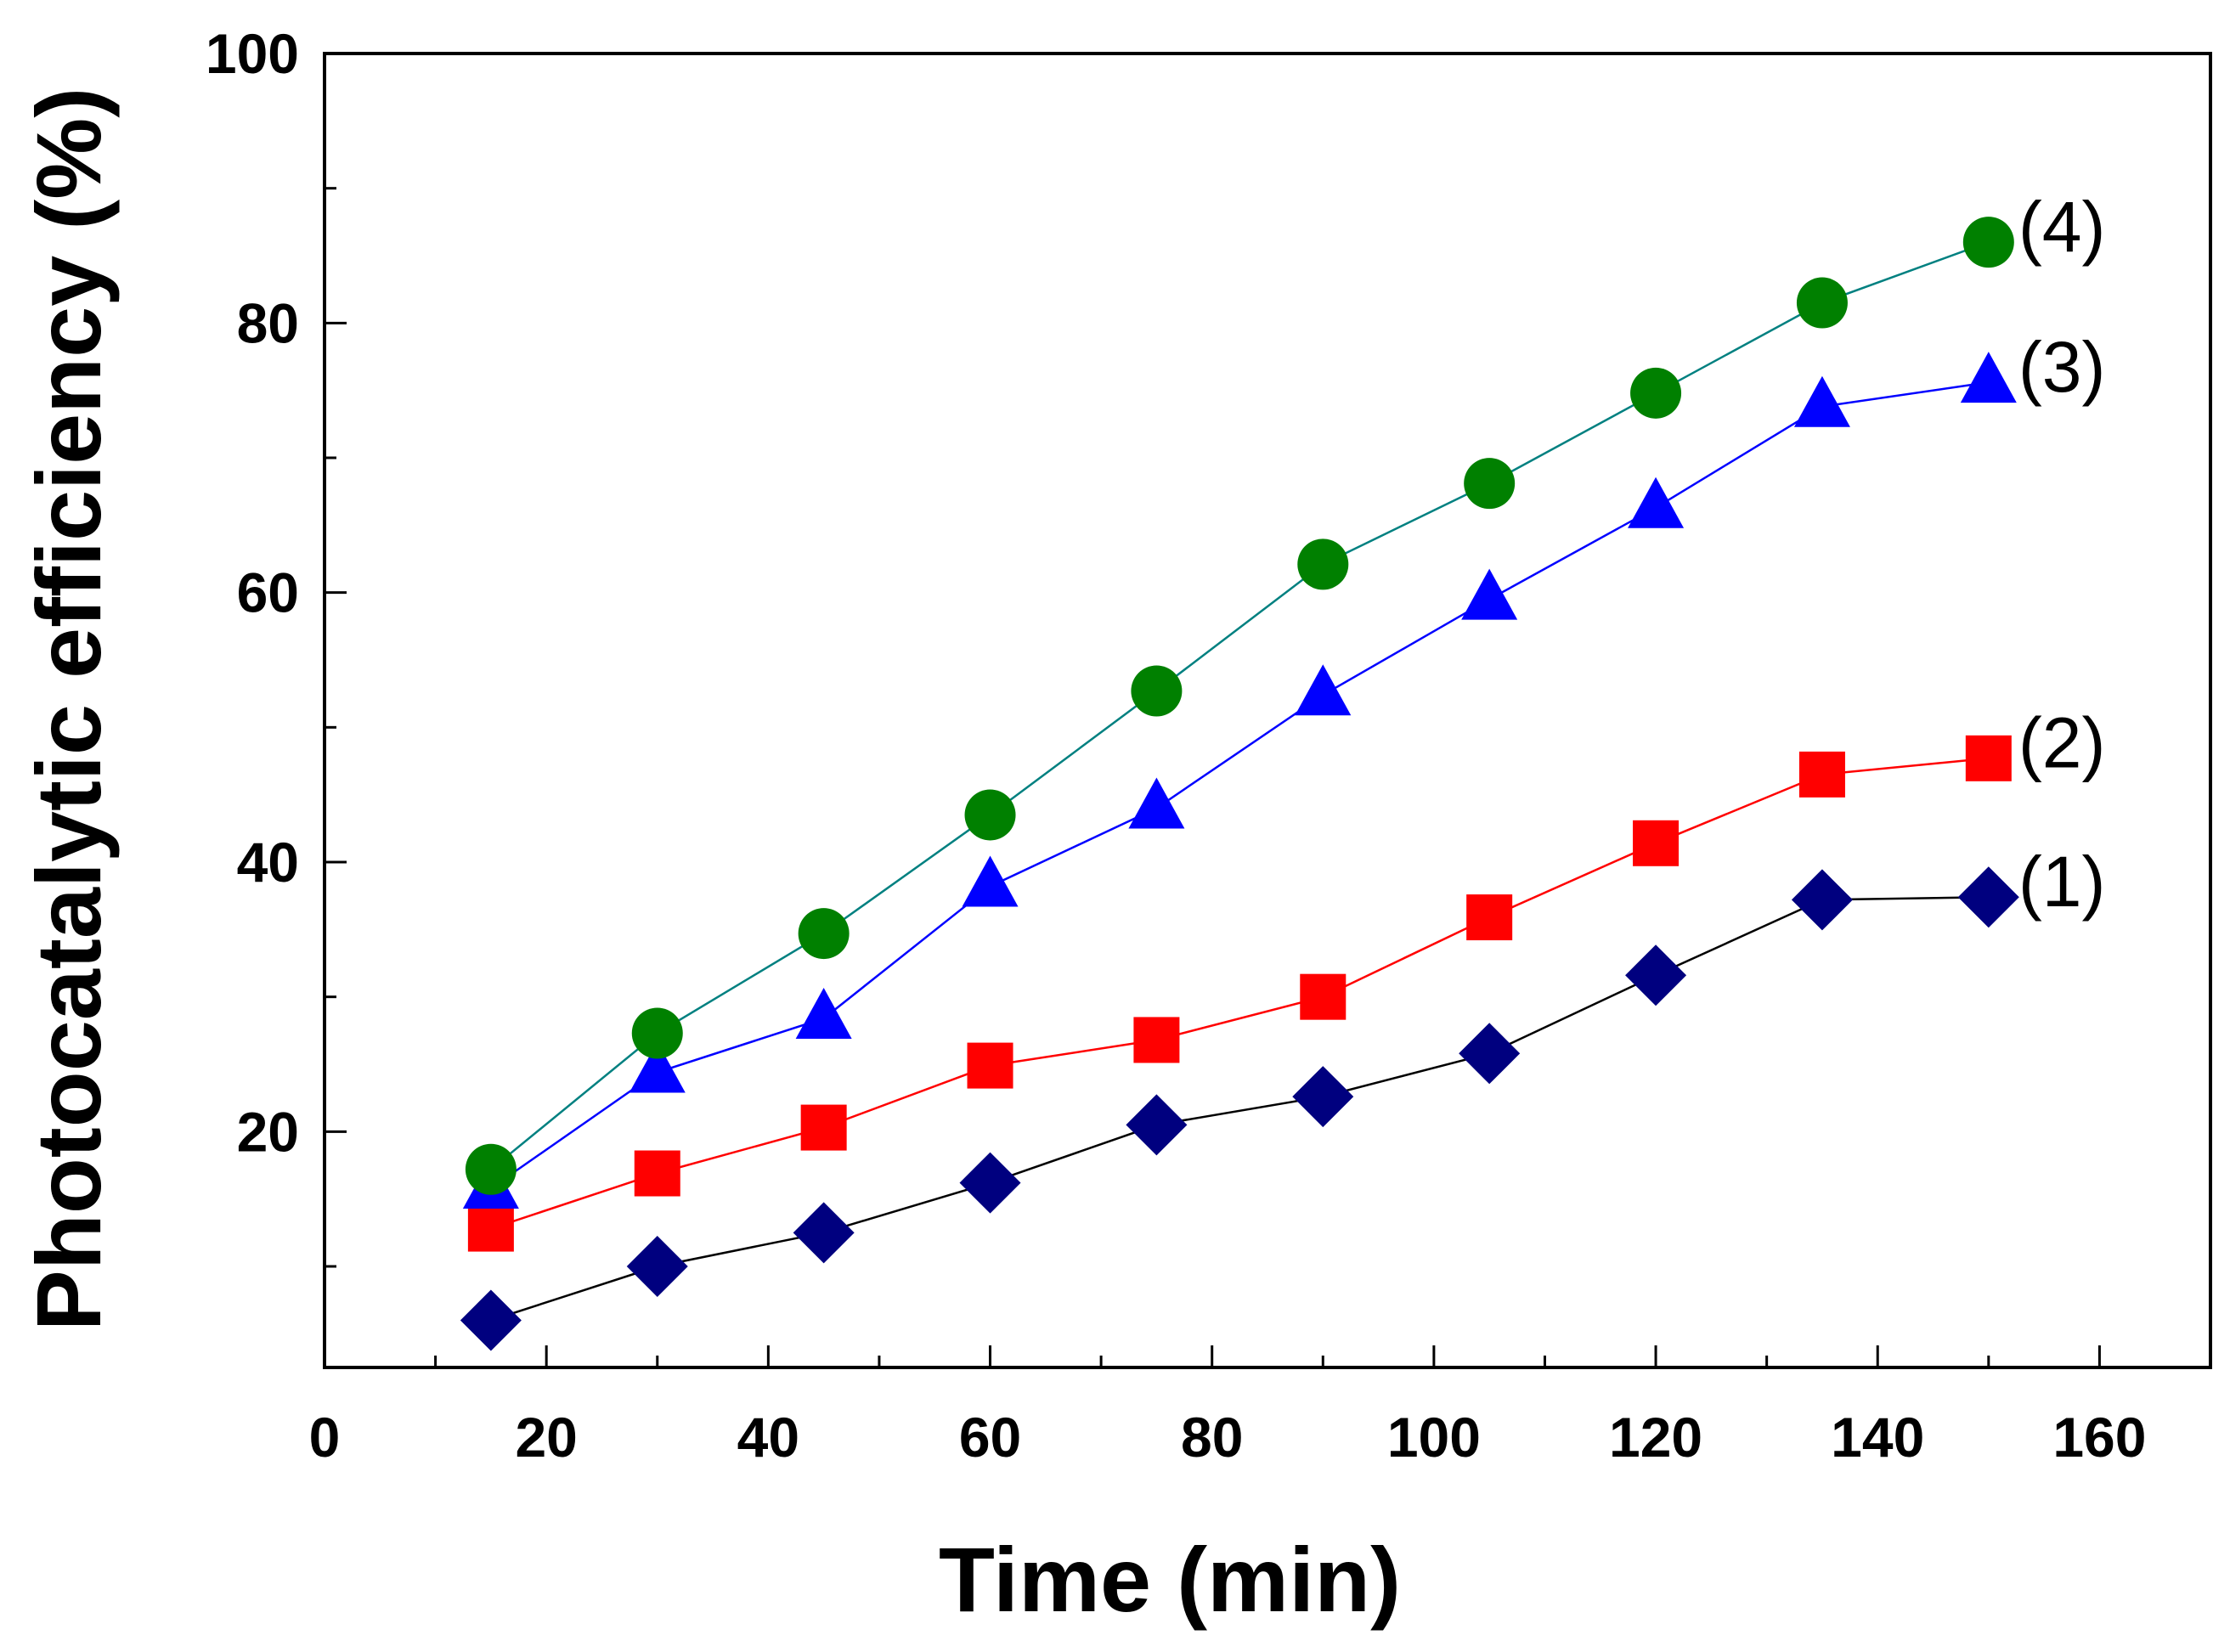 This screenshot has width=2230, height=1652. I want to click on series-labels: (1) (2) (3) (4), so click(2062, 554).